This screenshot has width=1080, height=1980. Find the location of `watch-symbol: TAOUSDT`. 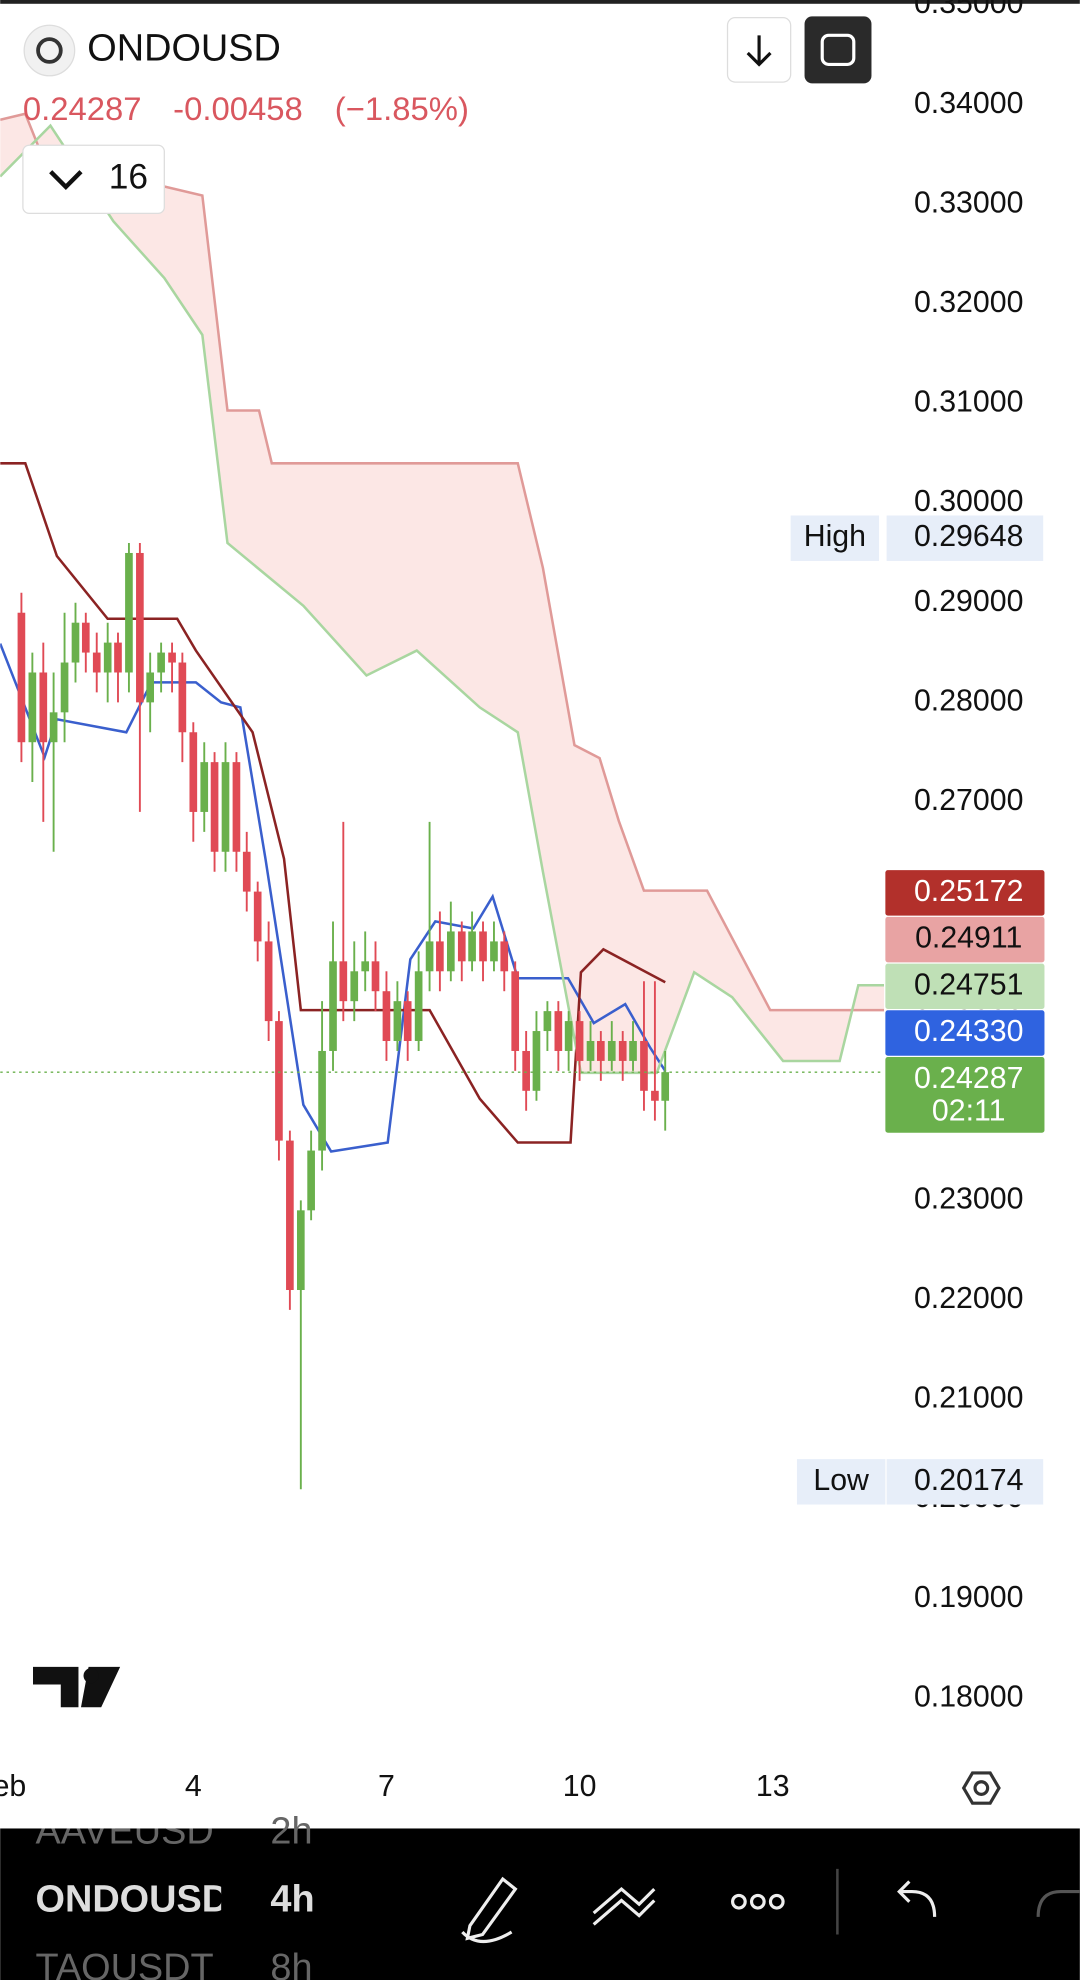

watch-symbol: TAOUSDT is located at coordinates (125, 1963).